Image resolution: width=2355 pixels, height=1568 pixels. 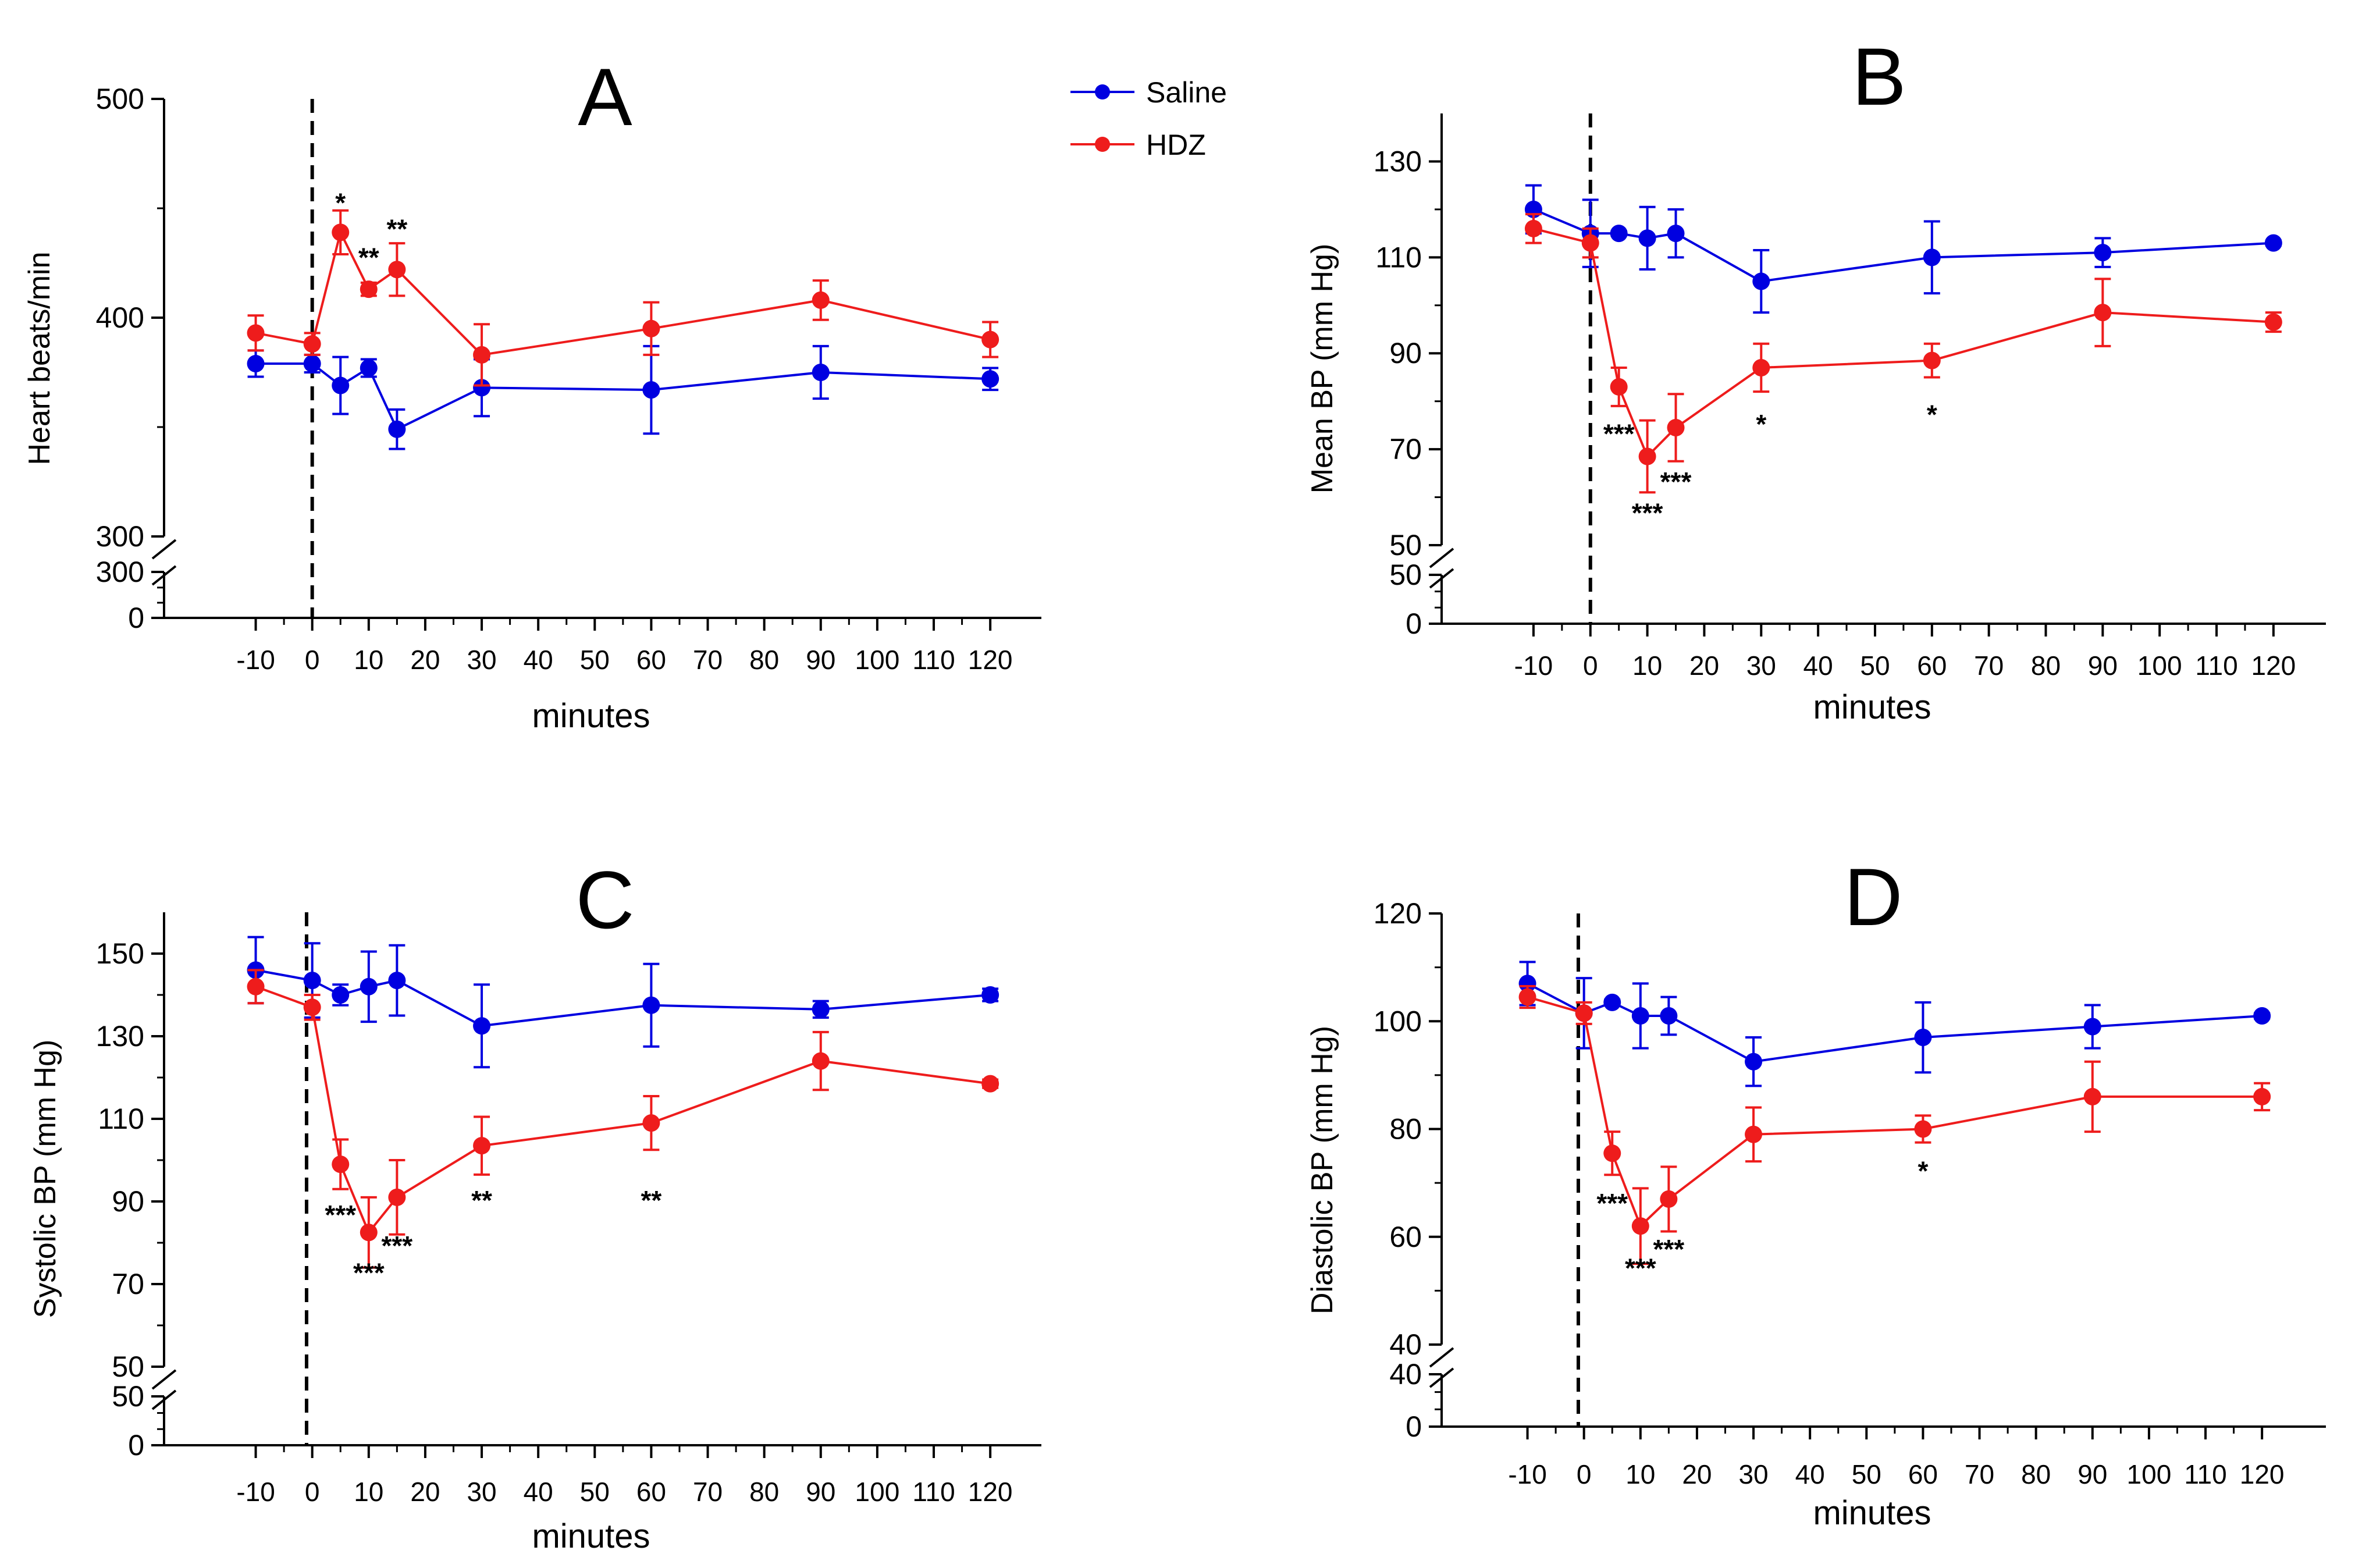 I want to click on legend: Saline HDZ, so click(x=1149, y=118).